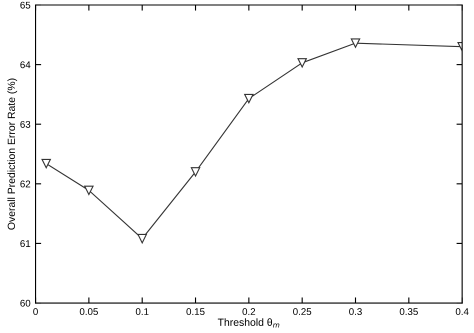 The width and height of the screenshot is (474, 333). What do you see at coordinates (25, 244) in the screenshot?
I see `y-tick-label: 61` at bounding box center [25, 244].